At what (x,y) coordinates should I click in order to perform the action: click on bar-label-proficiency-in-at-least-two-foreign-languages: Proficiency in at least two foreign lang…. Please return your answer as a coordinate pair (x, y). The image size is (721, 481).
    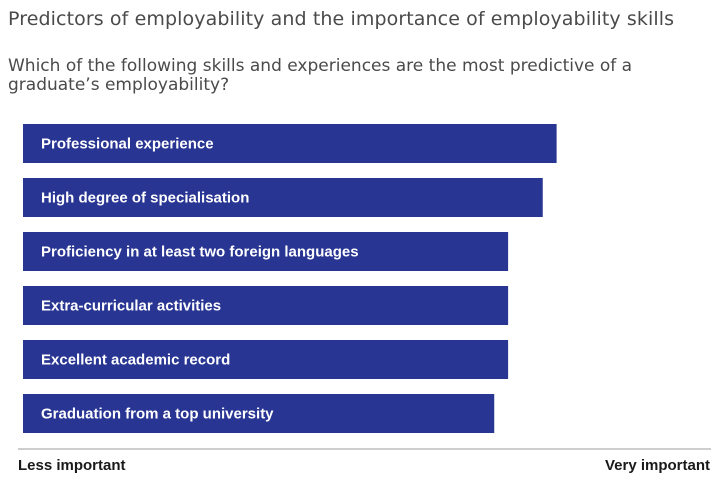
    Looking at the image, I should click on (200, 252).